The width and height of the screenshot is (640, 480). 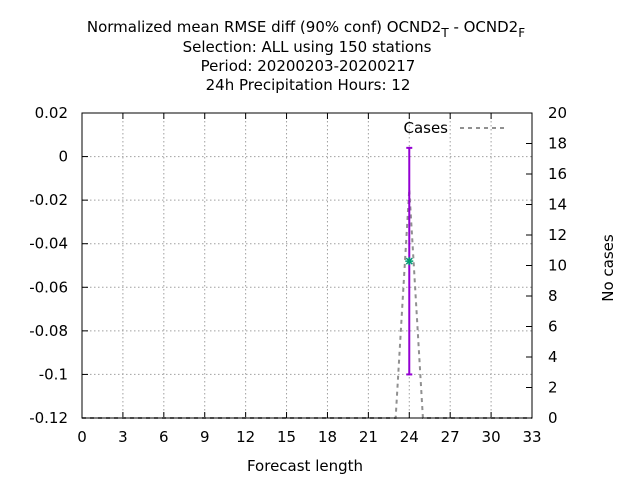 I want to click on x-tick-label: 6, so click(x=164, y=437).